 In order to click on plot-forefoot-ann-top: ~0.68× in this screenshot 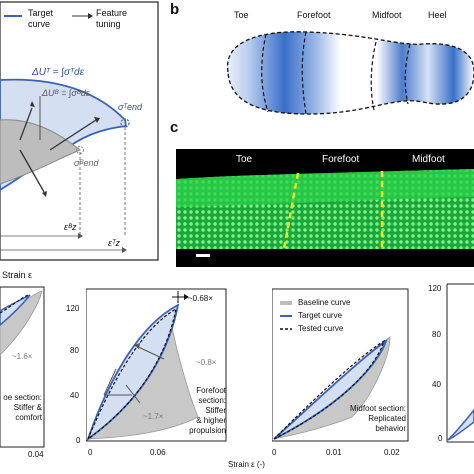, I will do `click(200, 298)`.